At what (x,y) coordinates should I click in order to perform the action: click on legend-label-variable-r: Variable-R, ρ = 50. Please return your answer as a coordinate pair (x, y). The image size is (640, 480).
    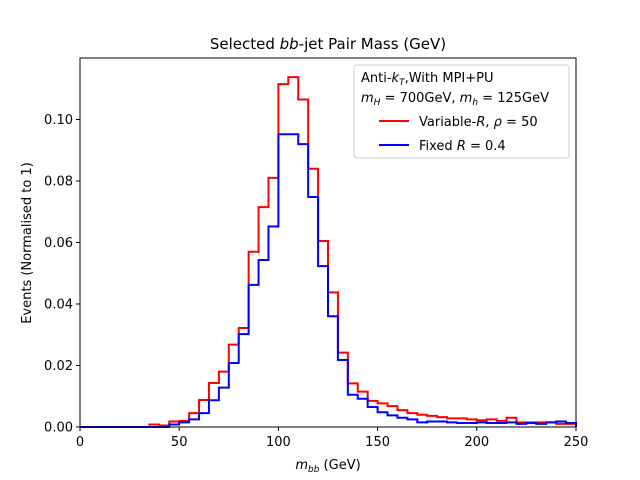
    Looking at the image, I should click on (478, 122).